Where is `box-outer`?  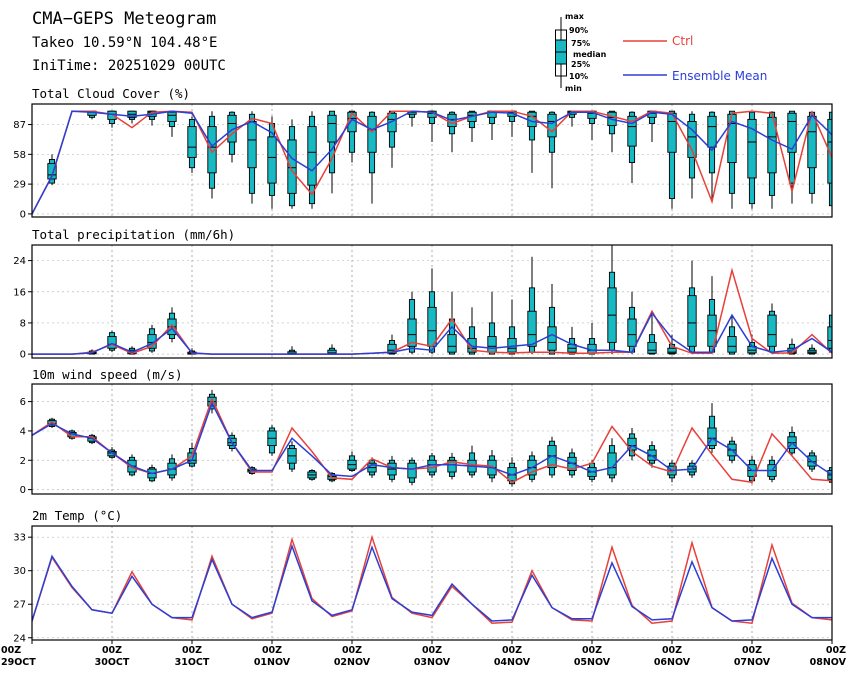 box-outer is located at coordinates (851, 478).